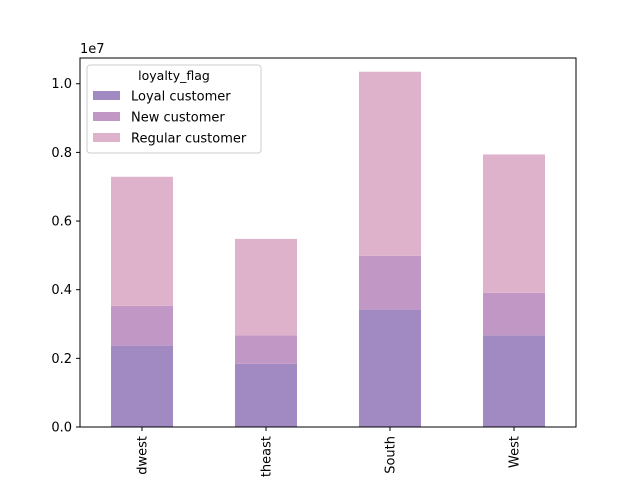 This screenshot has height=480, width=640. What do you see at coordinates (189, 139) in the screenshot?
I see `legend-label: Regular customer` at bounding box center [189, 139].